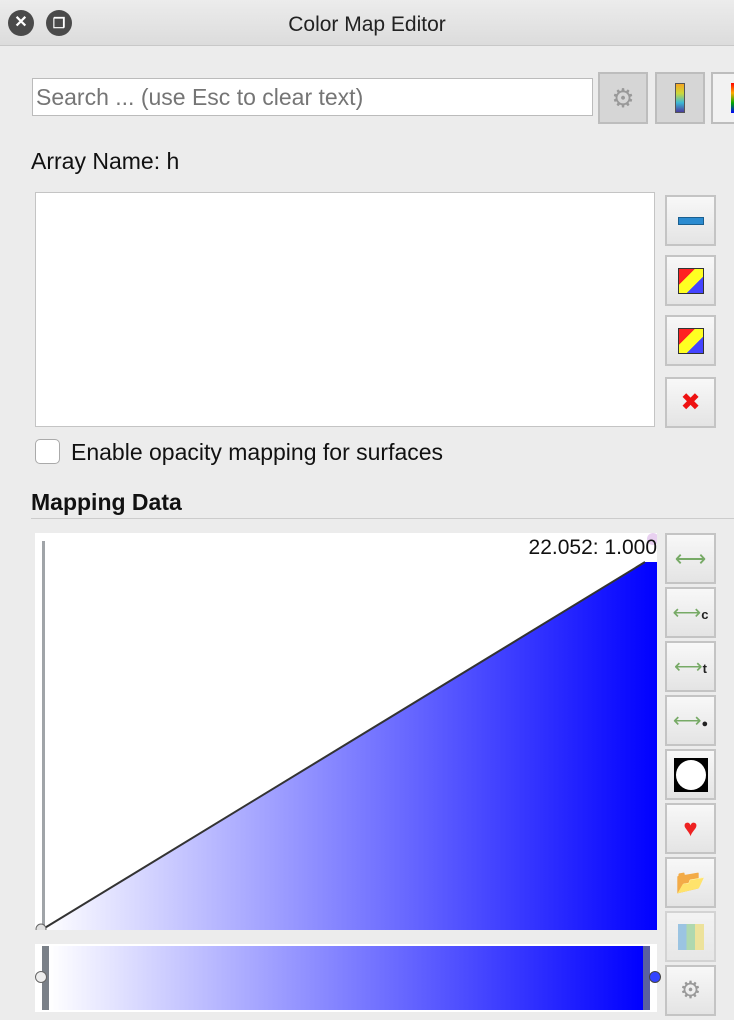 This screenshot has width=734, height=1020. I want to click on close-icon: ✕, so click(21, 23).